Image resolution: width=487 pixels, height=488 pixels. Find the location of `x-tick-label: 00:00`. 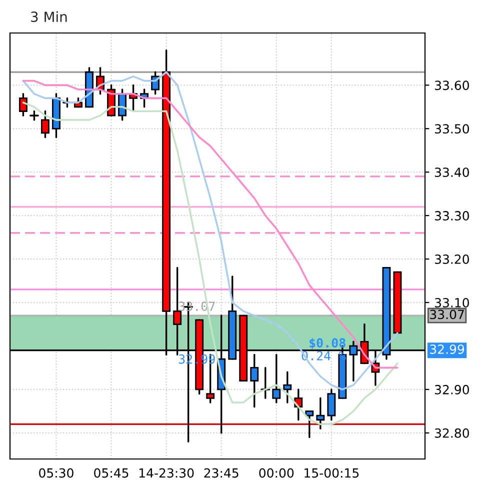

x-tick-label: 00:00 is located at coordinates (276, 473).